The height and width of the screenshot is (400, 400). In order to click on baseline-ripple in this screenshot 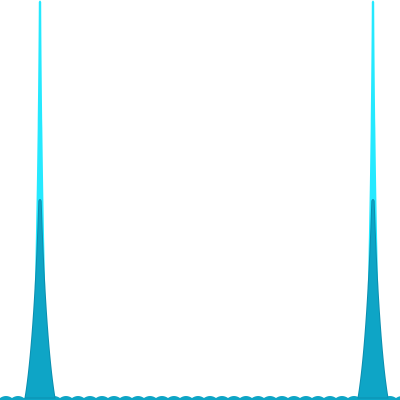, I will do `click(200, 398)`.